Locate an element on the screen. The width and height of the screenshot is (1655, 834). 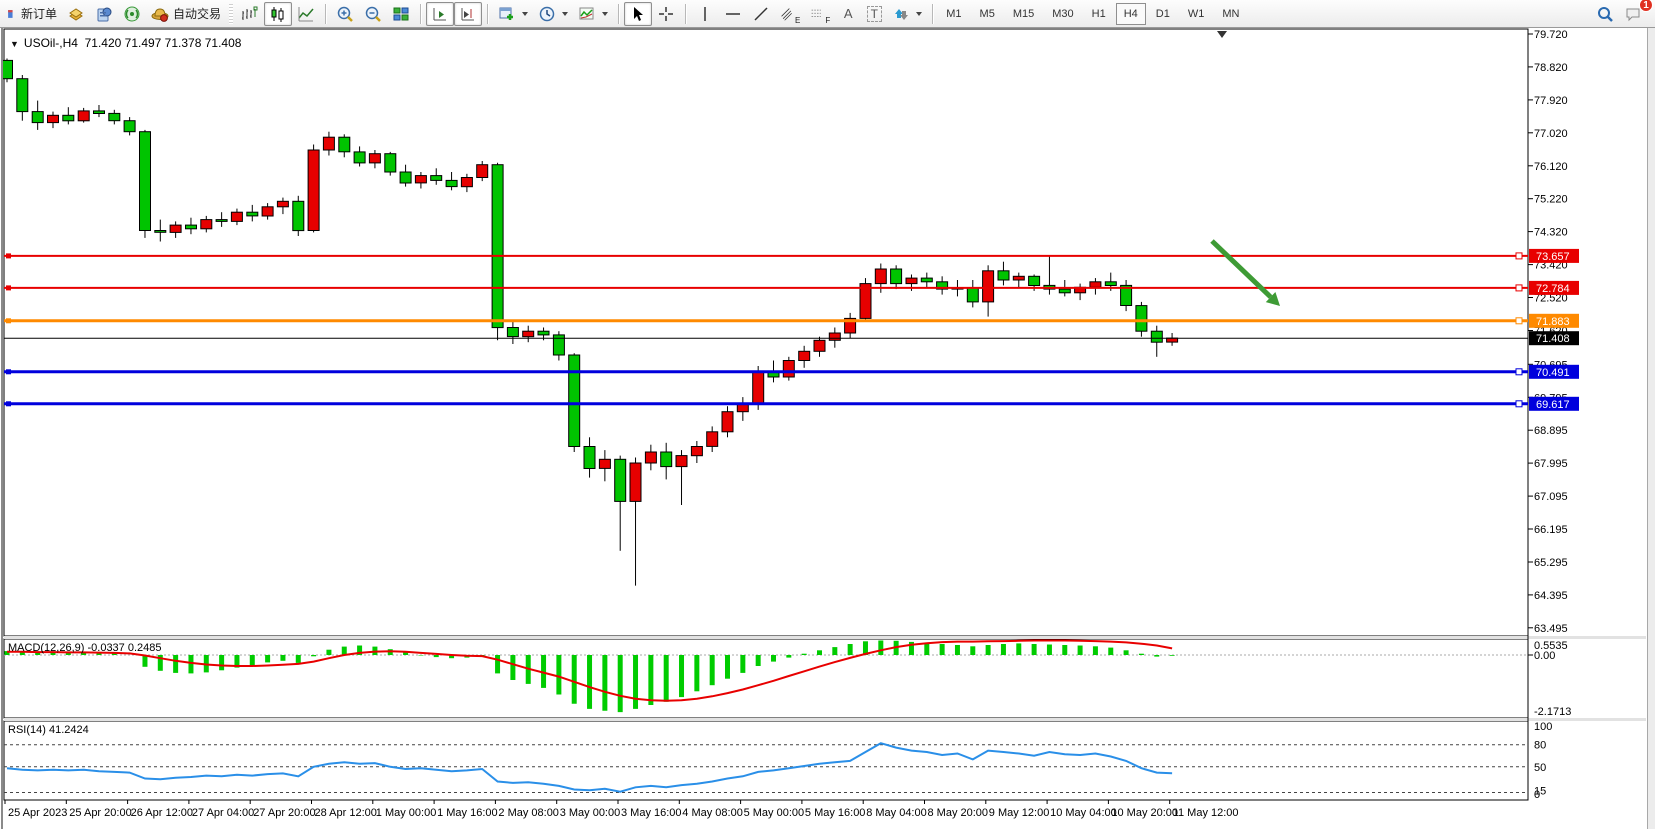
cursor-button is located at coordinates (638, 13).